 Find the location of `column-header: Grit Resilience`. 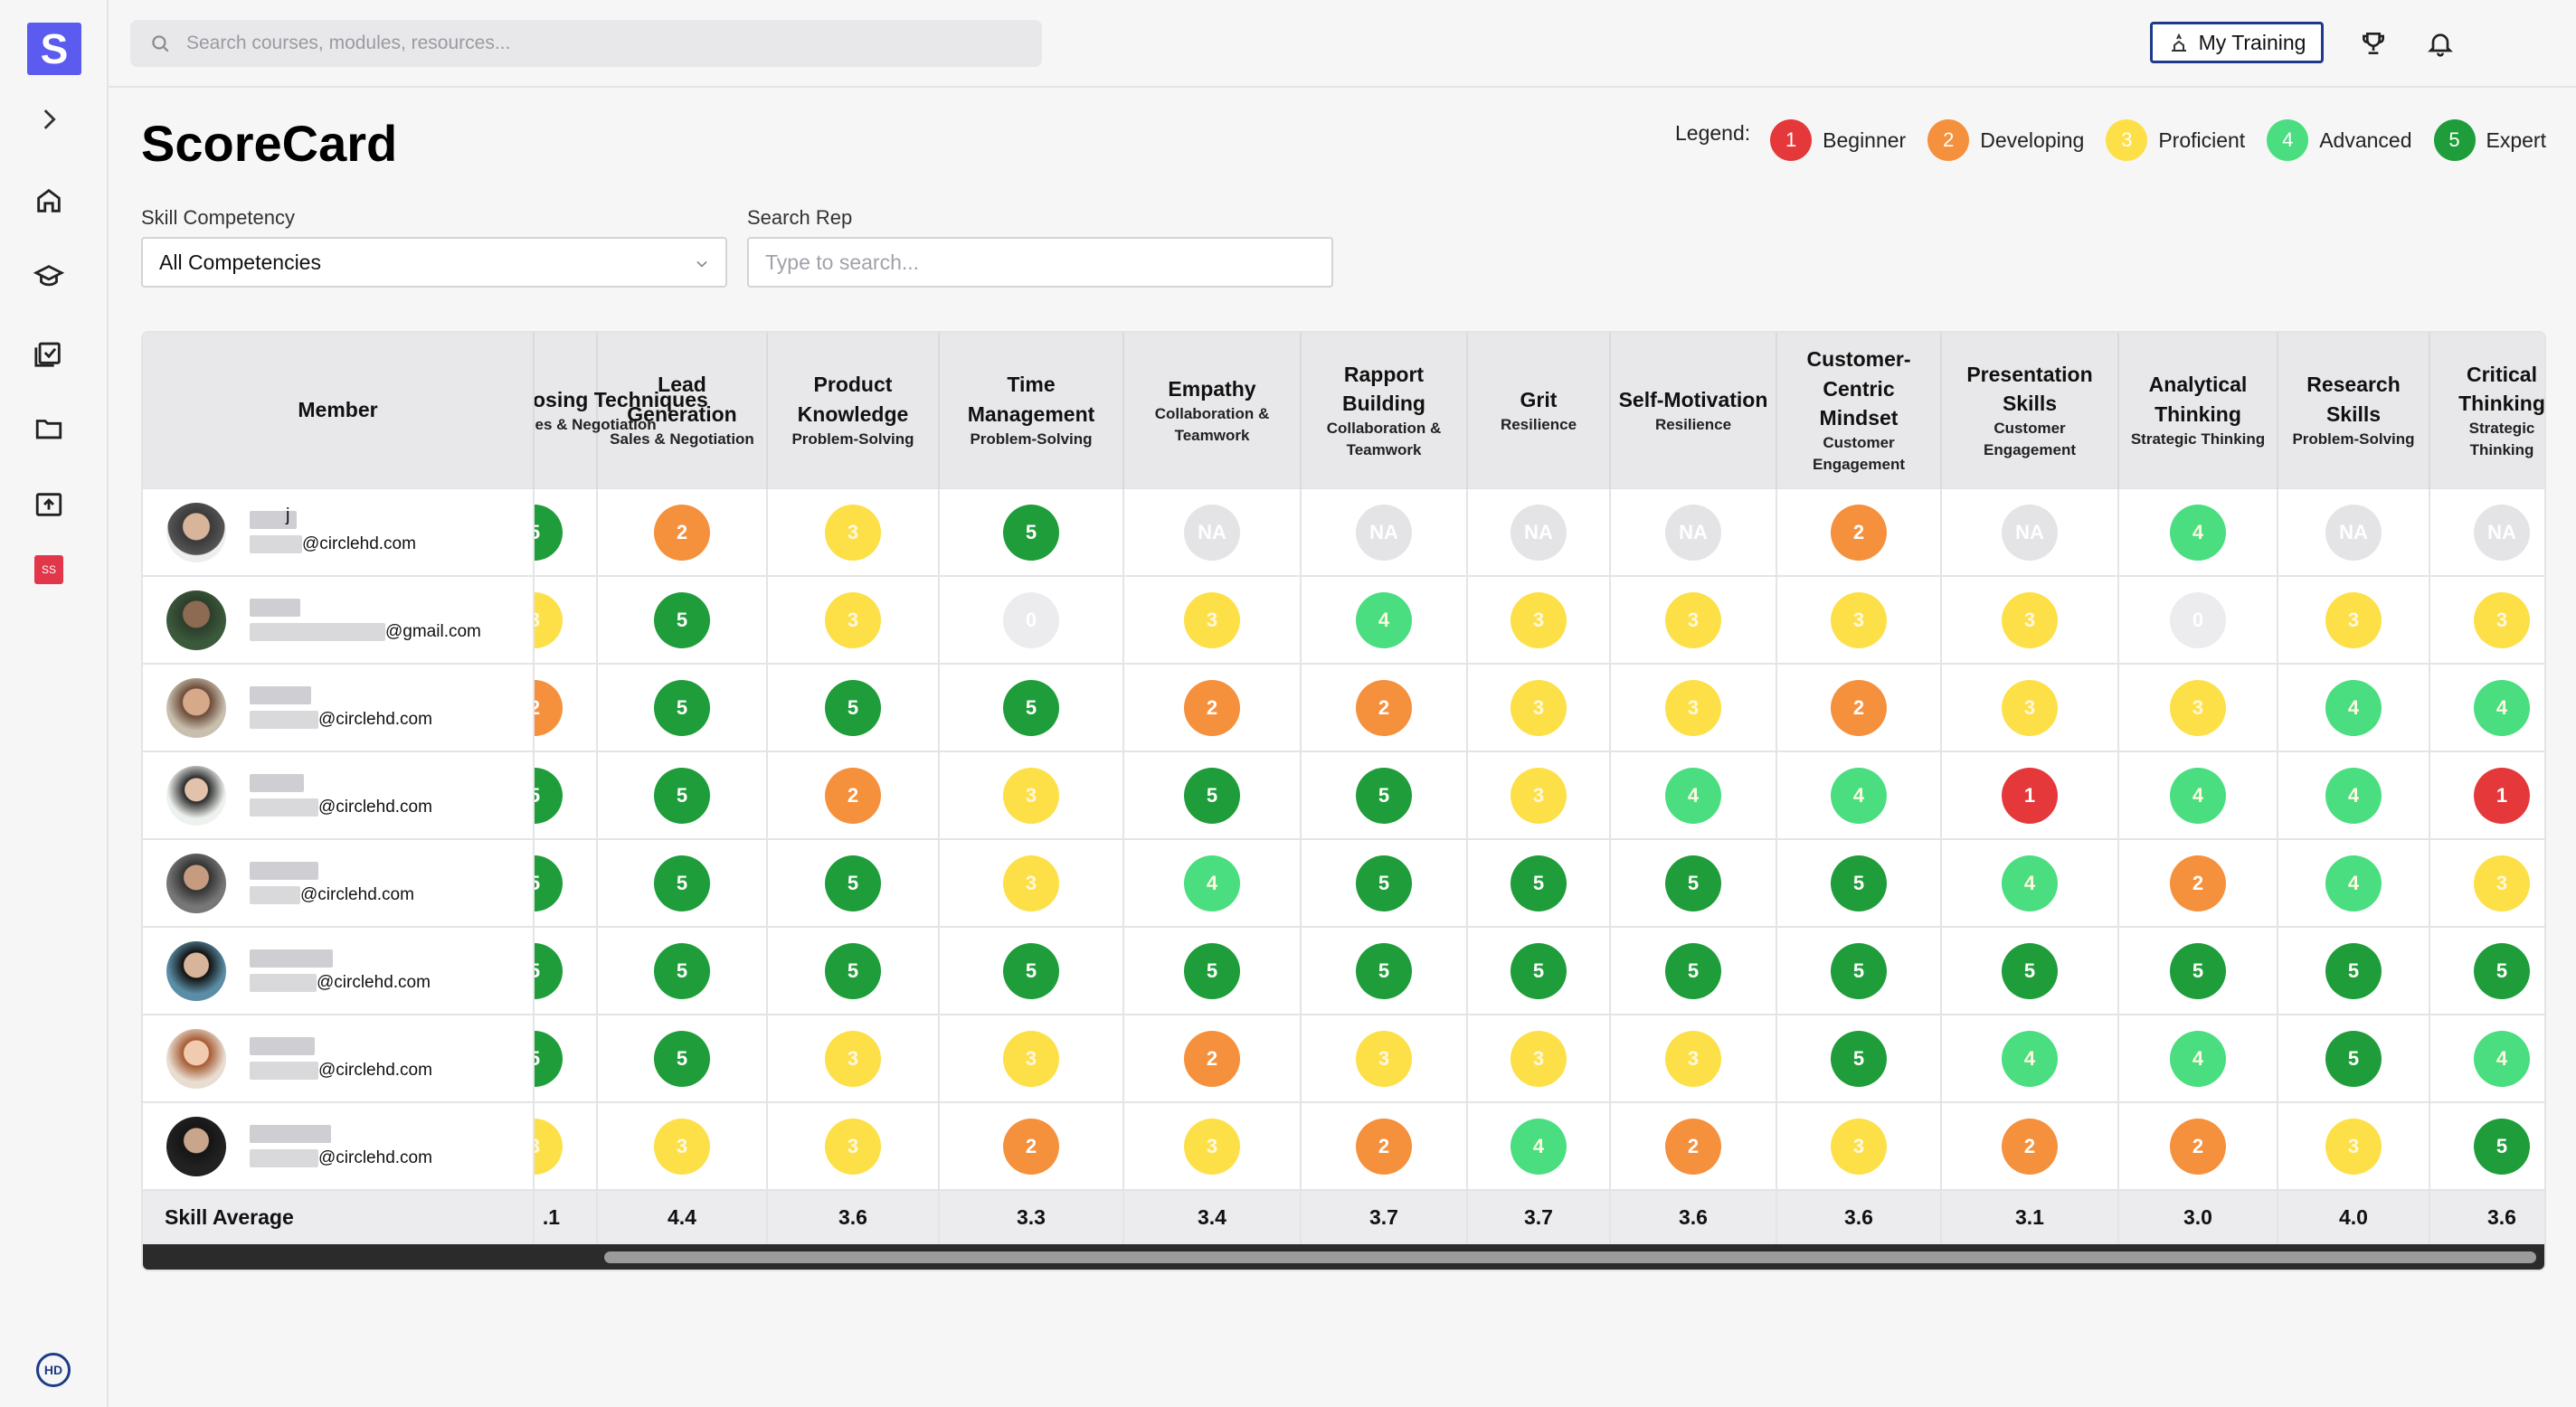

column-header: Grit Resilience is located at coordinates (1539, 410).